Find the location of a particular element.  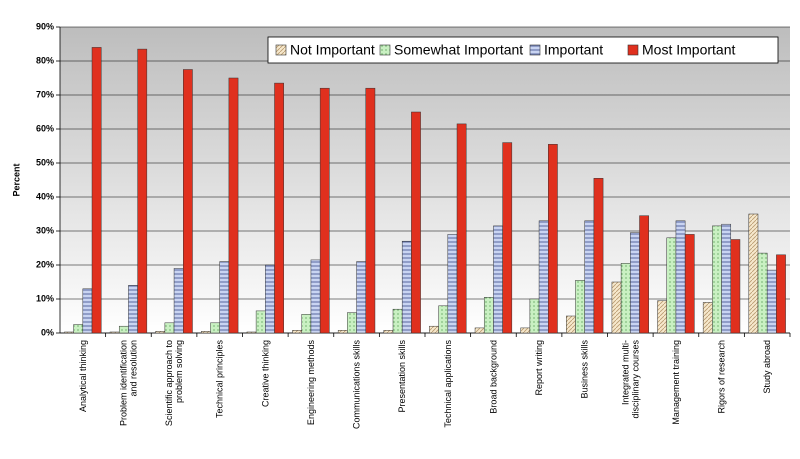

x-tick-label: Technical principles is located at coordinates (219, 379).